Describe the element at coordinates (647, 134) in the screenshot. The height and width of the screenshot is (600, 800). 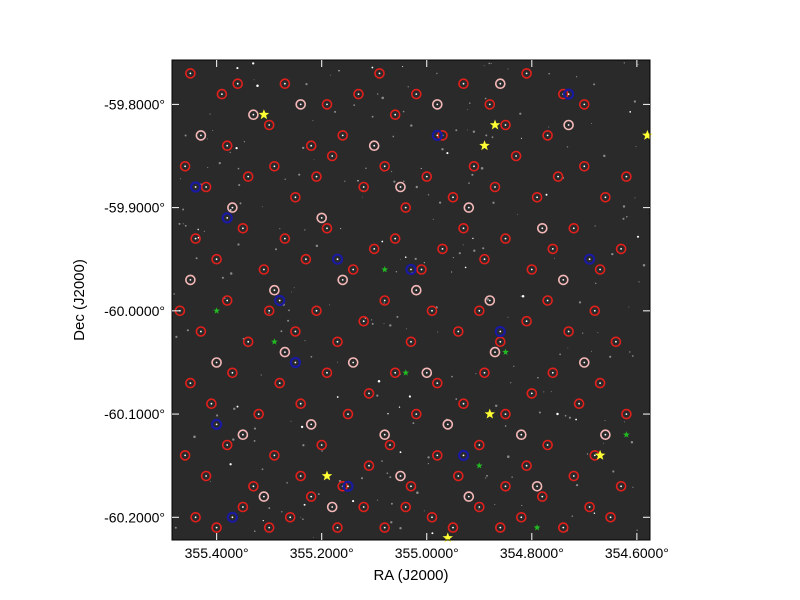
I see `yellow-star-marker` at that location.